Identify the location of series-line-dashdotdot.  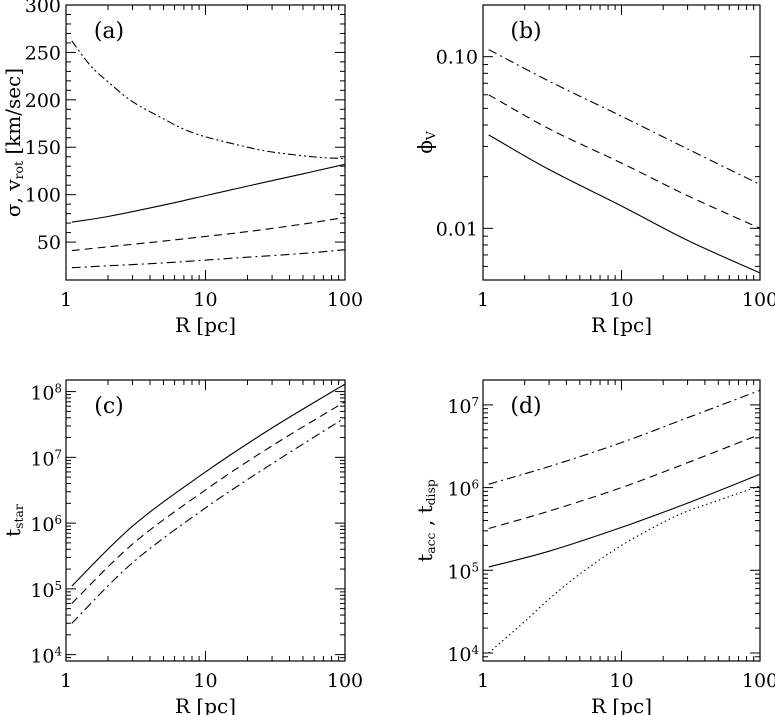
(208, 100).